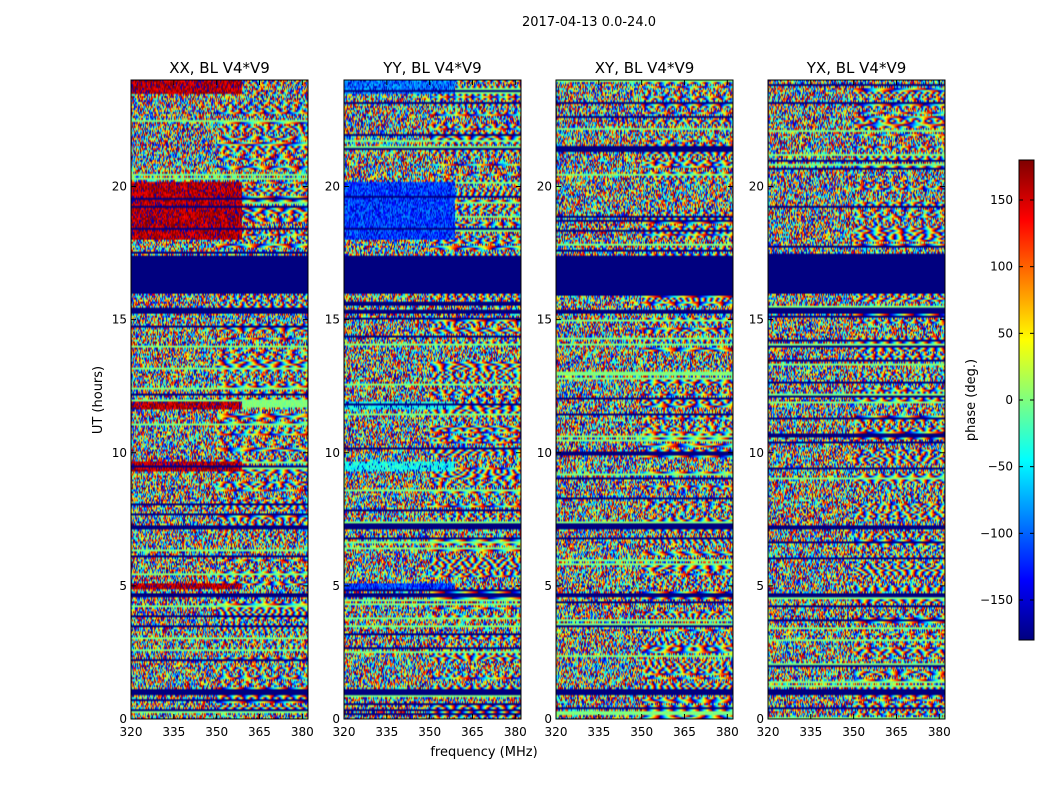 This screenshot has width=1050, height=800. Describe the element at coordinates (431, 68) in the screenshot. I see `panel-title: YY, BL V4*V9` at that location.